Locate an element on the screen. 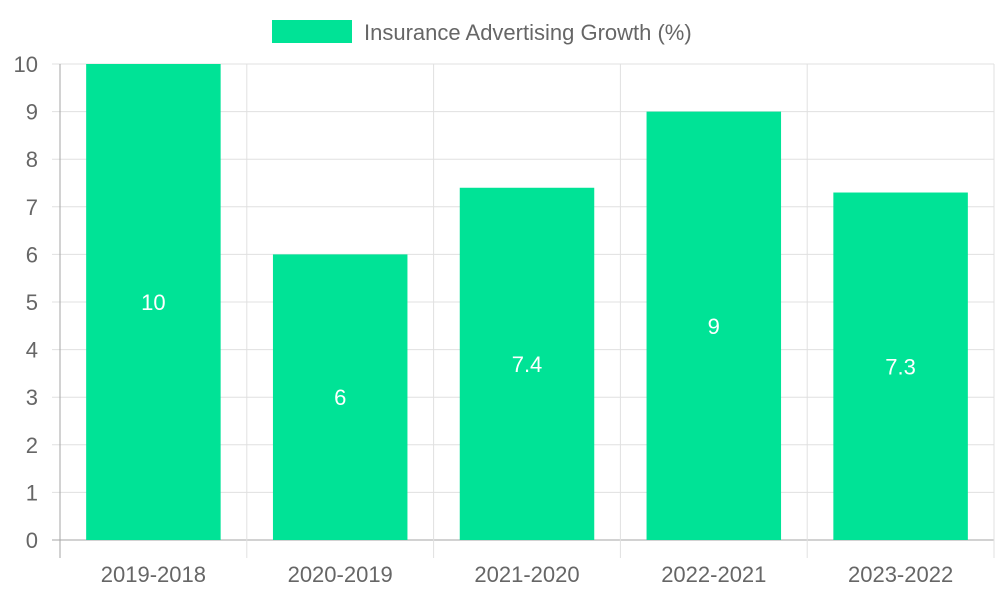 This screenshot has height=605, width=1000. x-tick-label: 2022-2021 is located at coordinates (713, 574).